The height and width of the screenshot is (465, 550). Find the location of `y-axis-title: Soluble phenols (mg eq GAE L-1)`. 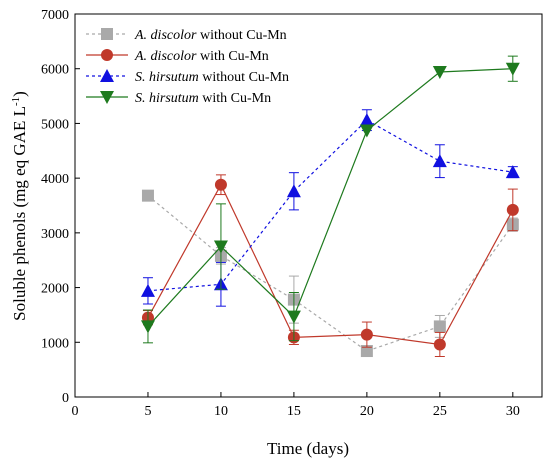

y-axis-title: Soluble phenols (mg eq GAE L-1) is located at coordinates (19, 206).